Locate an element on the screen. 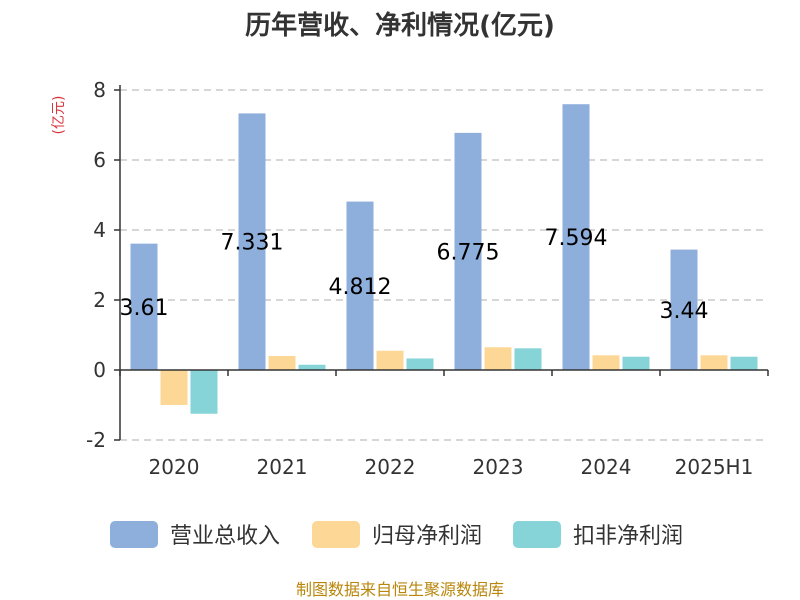 This screenshot has width=800, height=600. legend-item: 营业总收入 is located at coordinates (195, 535).